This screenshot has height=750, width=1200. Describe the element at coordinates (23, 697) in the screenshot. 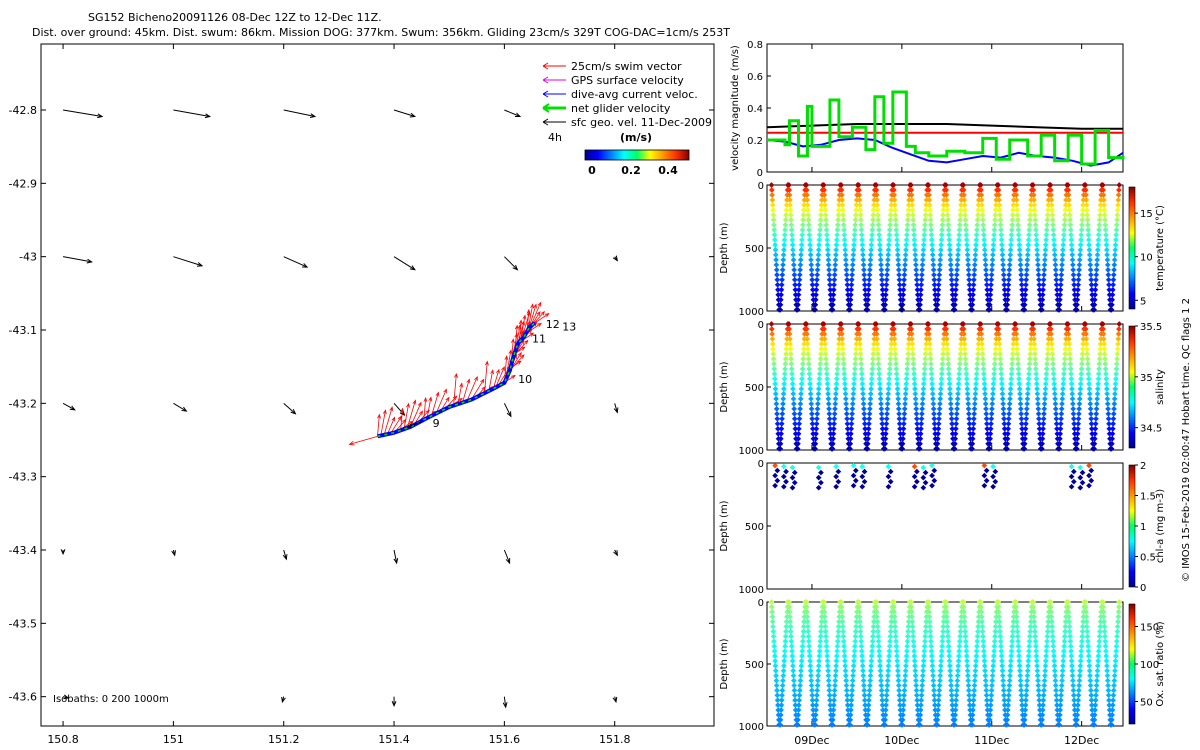

I see `map-y-tick-label: -43.6` at that location.